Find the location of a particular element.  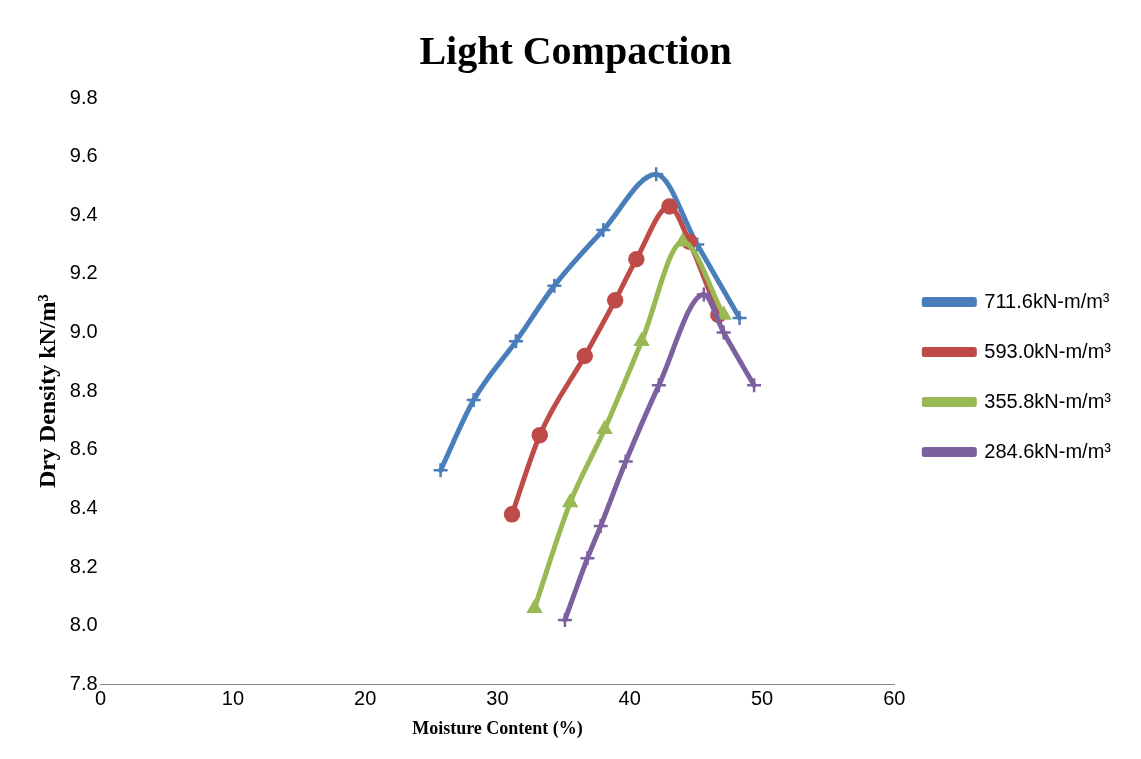

y-tick-label: 9.0 is located at coordinates (83, 331).